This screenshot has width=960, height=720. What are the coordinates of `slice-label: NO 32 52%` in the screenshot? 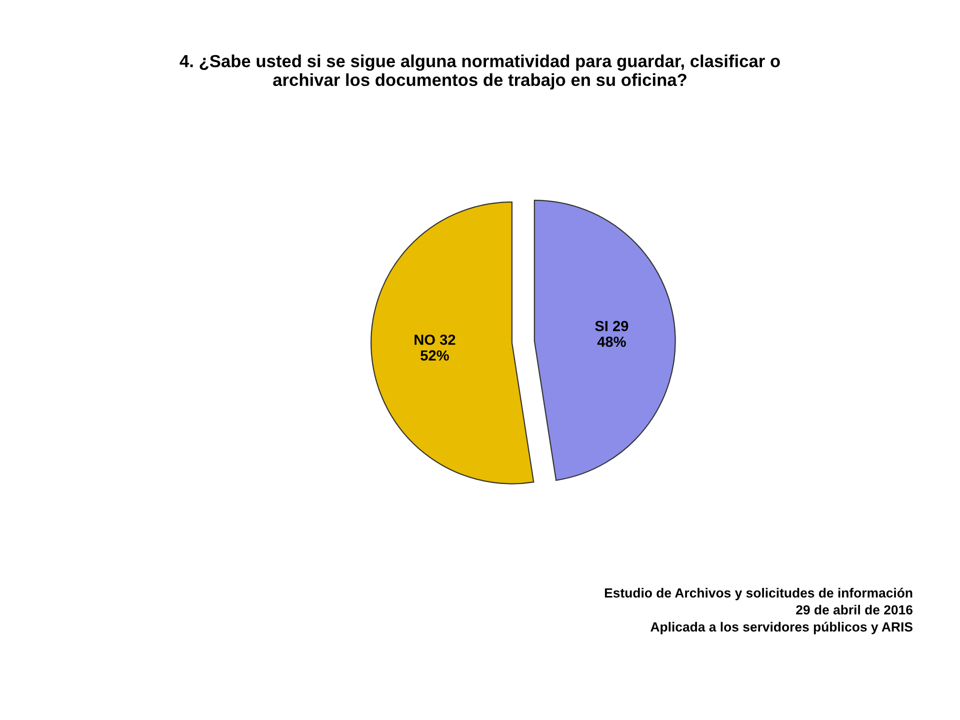 It's located at (435, 347).